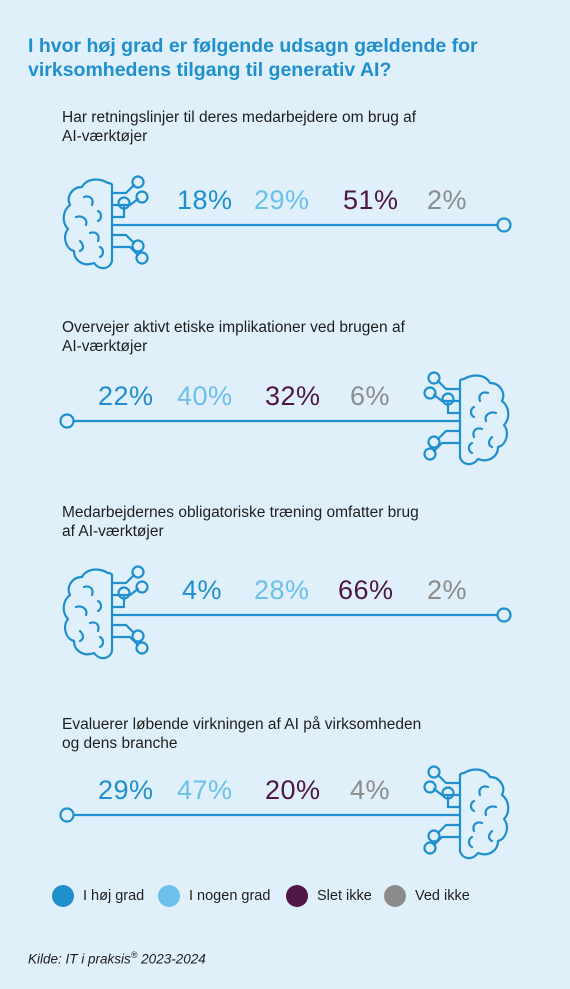 Image resolution: width=570 pixels, height=989 pixels. What do you see at coordinates (282, 200) in the screenshot?
I see `value-i-nogen-grad: 29%` at bounding box center [282, 200].